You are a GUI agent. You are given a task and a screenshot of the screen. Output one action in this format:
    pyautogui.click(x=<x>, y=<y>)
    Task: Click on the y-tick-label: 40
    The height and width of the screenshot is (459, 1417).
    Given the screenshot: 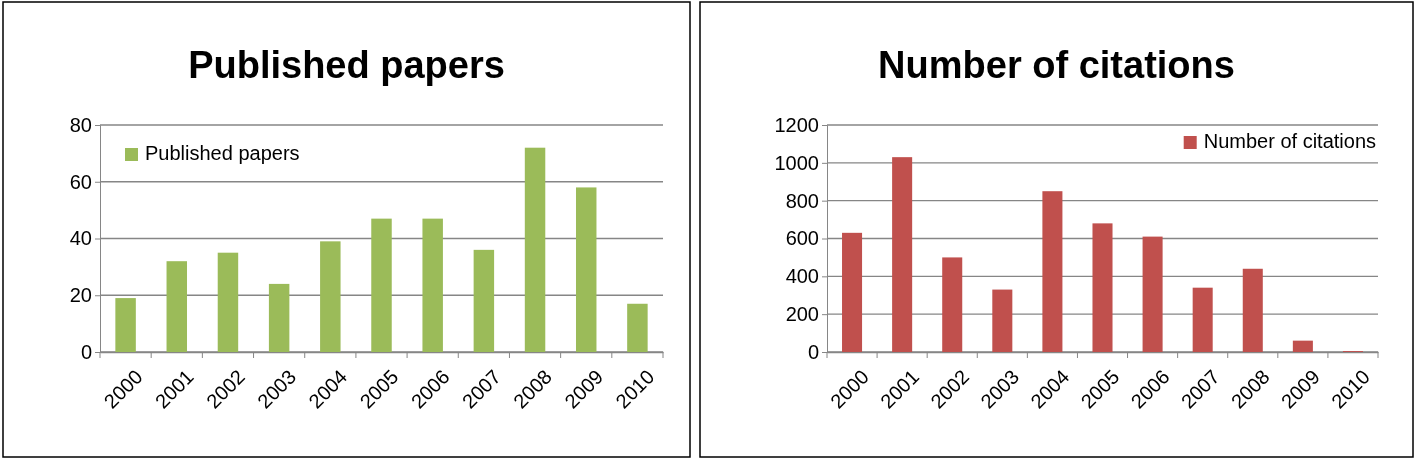 What is the action you would take?
    pyautogui.click(x=80, y=238)
    